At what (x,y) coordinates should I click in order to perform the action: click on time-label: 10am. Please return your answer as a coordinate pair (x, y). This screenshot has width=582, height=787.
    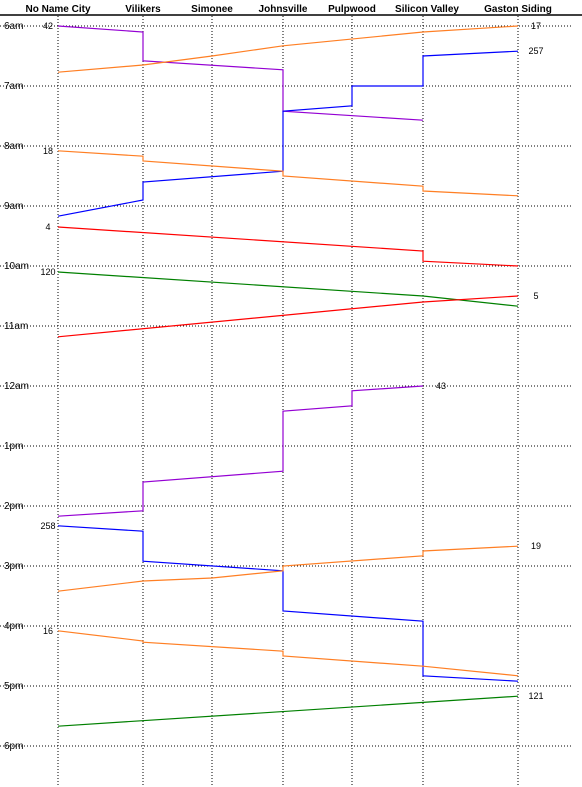
    Looking at the image, I should click on (16, 266).